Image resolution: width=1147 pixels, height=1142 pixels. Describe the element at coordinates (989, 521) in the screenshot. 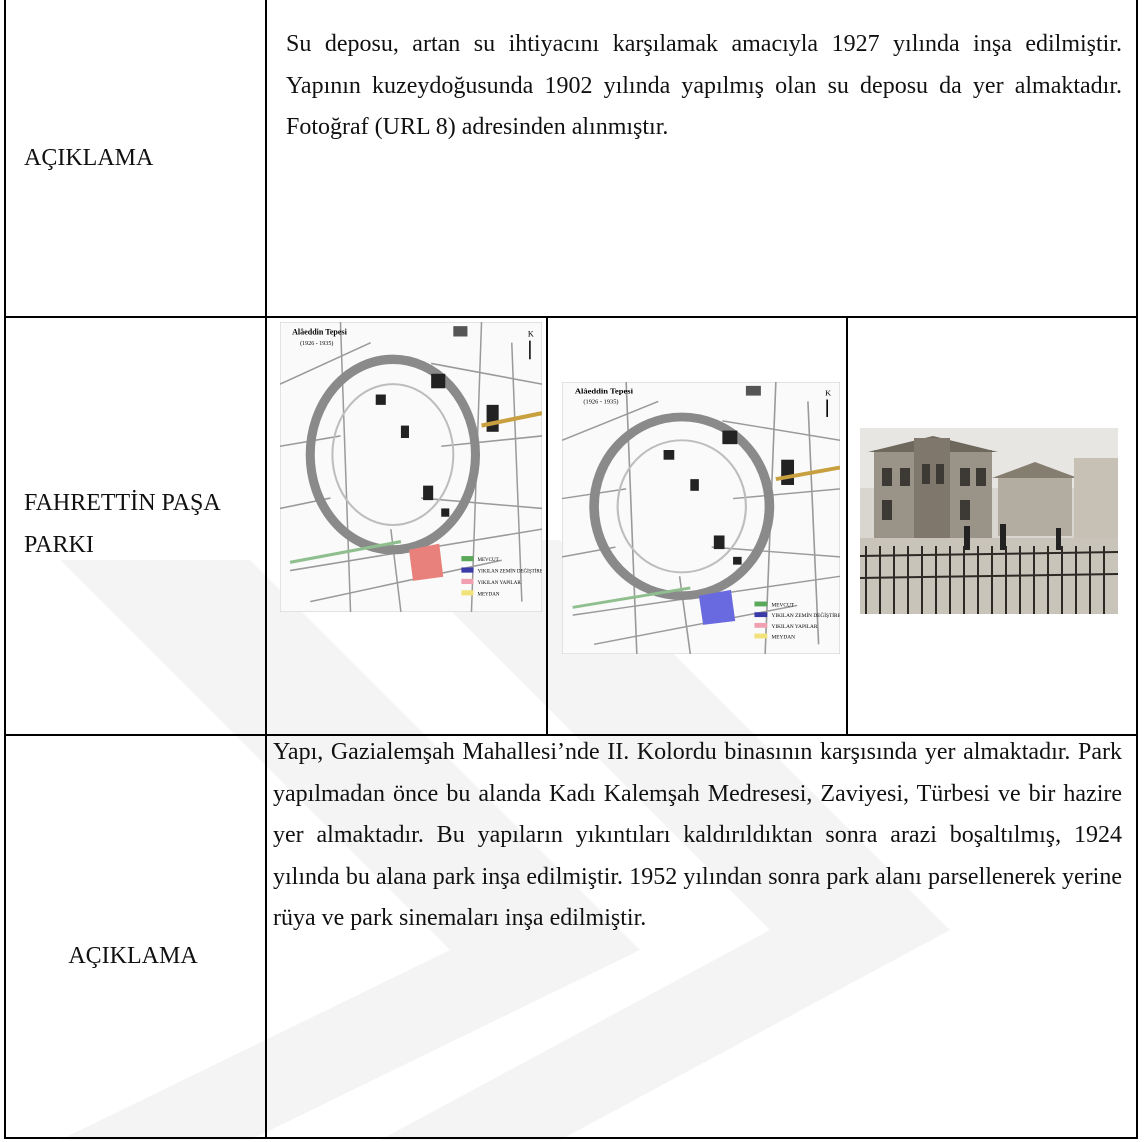

I see `photo` at that location.